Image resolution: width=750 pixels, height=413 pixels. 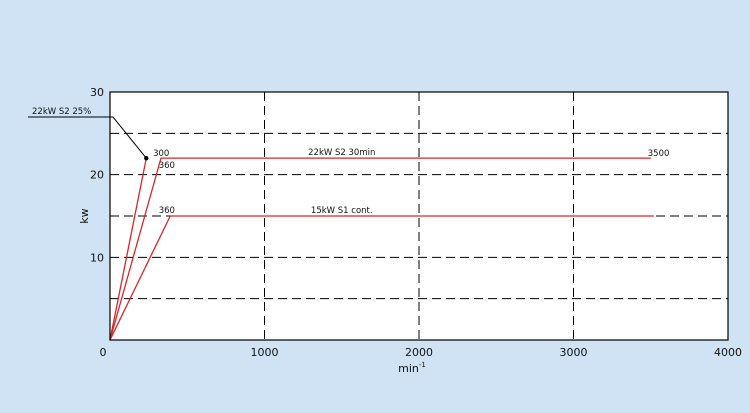 I want to click on y-tick-label: 20, so click(x=97, y=175).